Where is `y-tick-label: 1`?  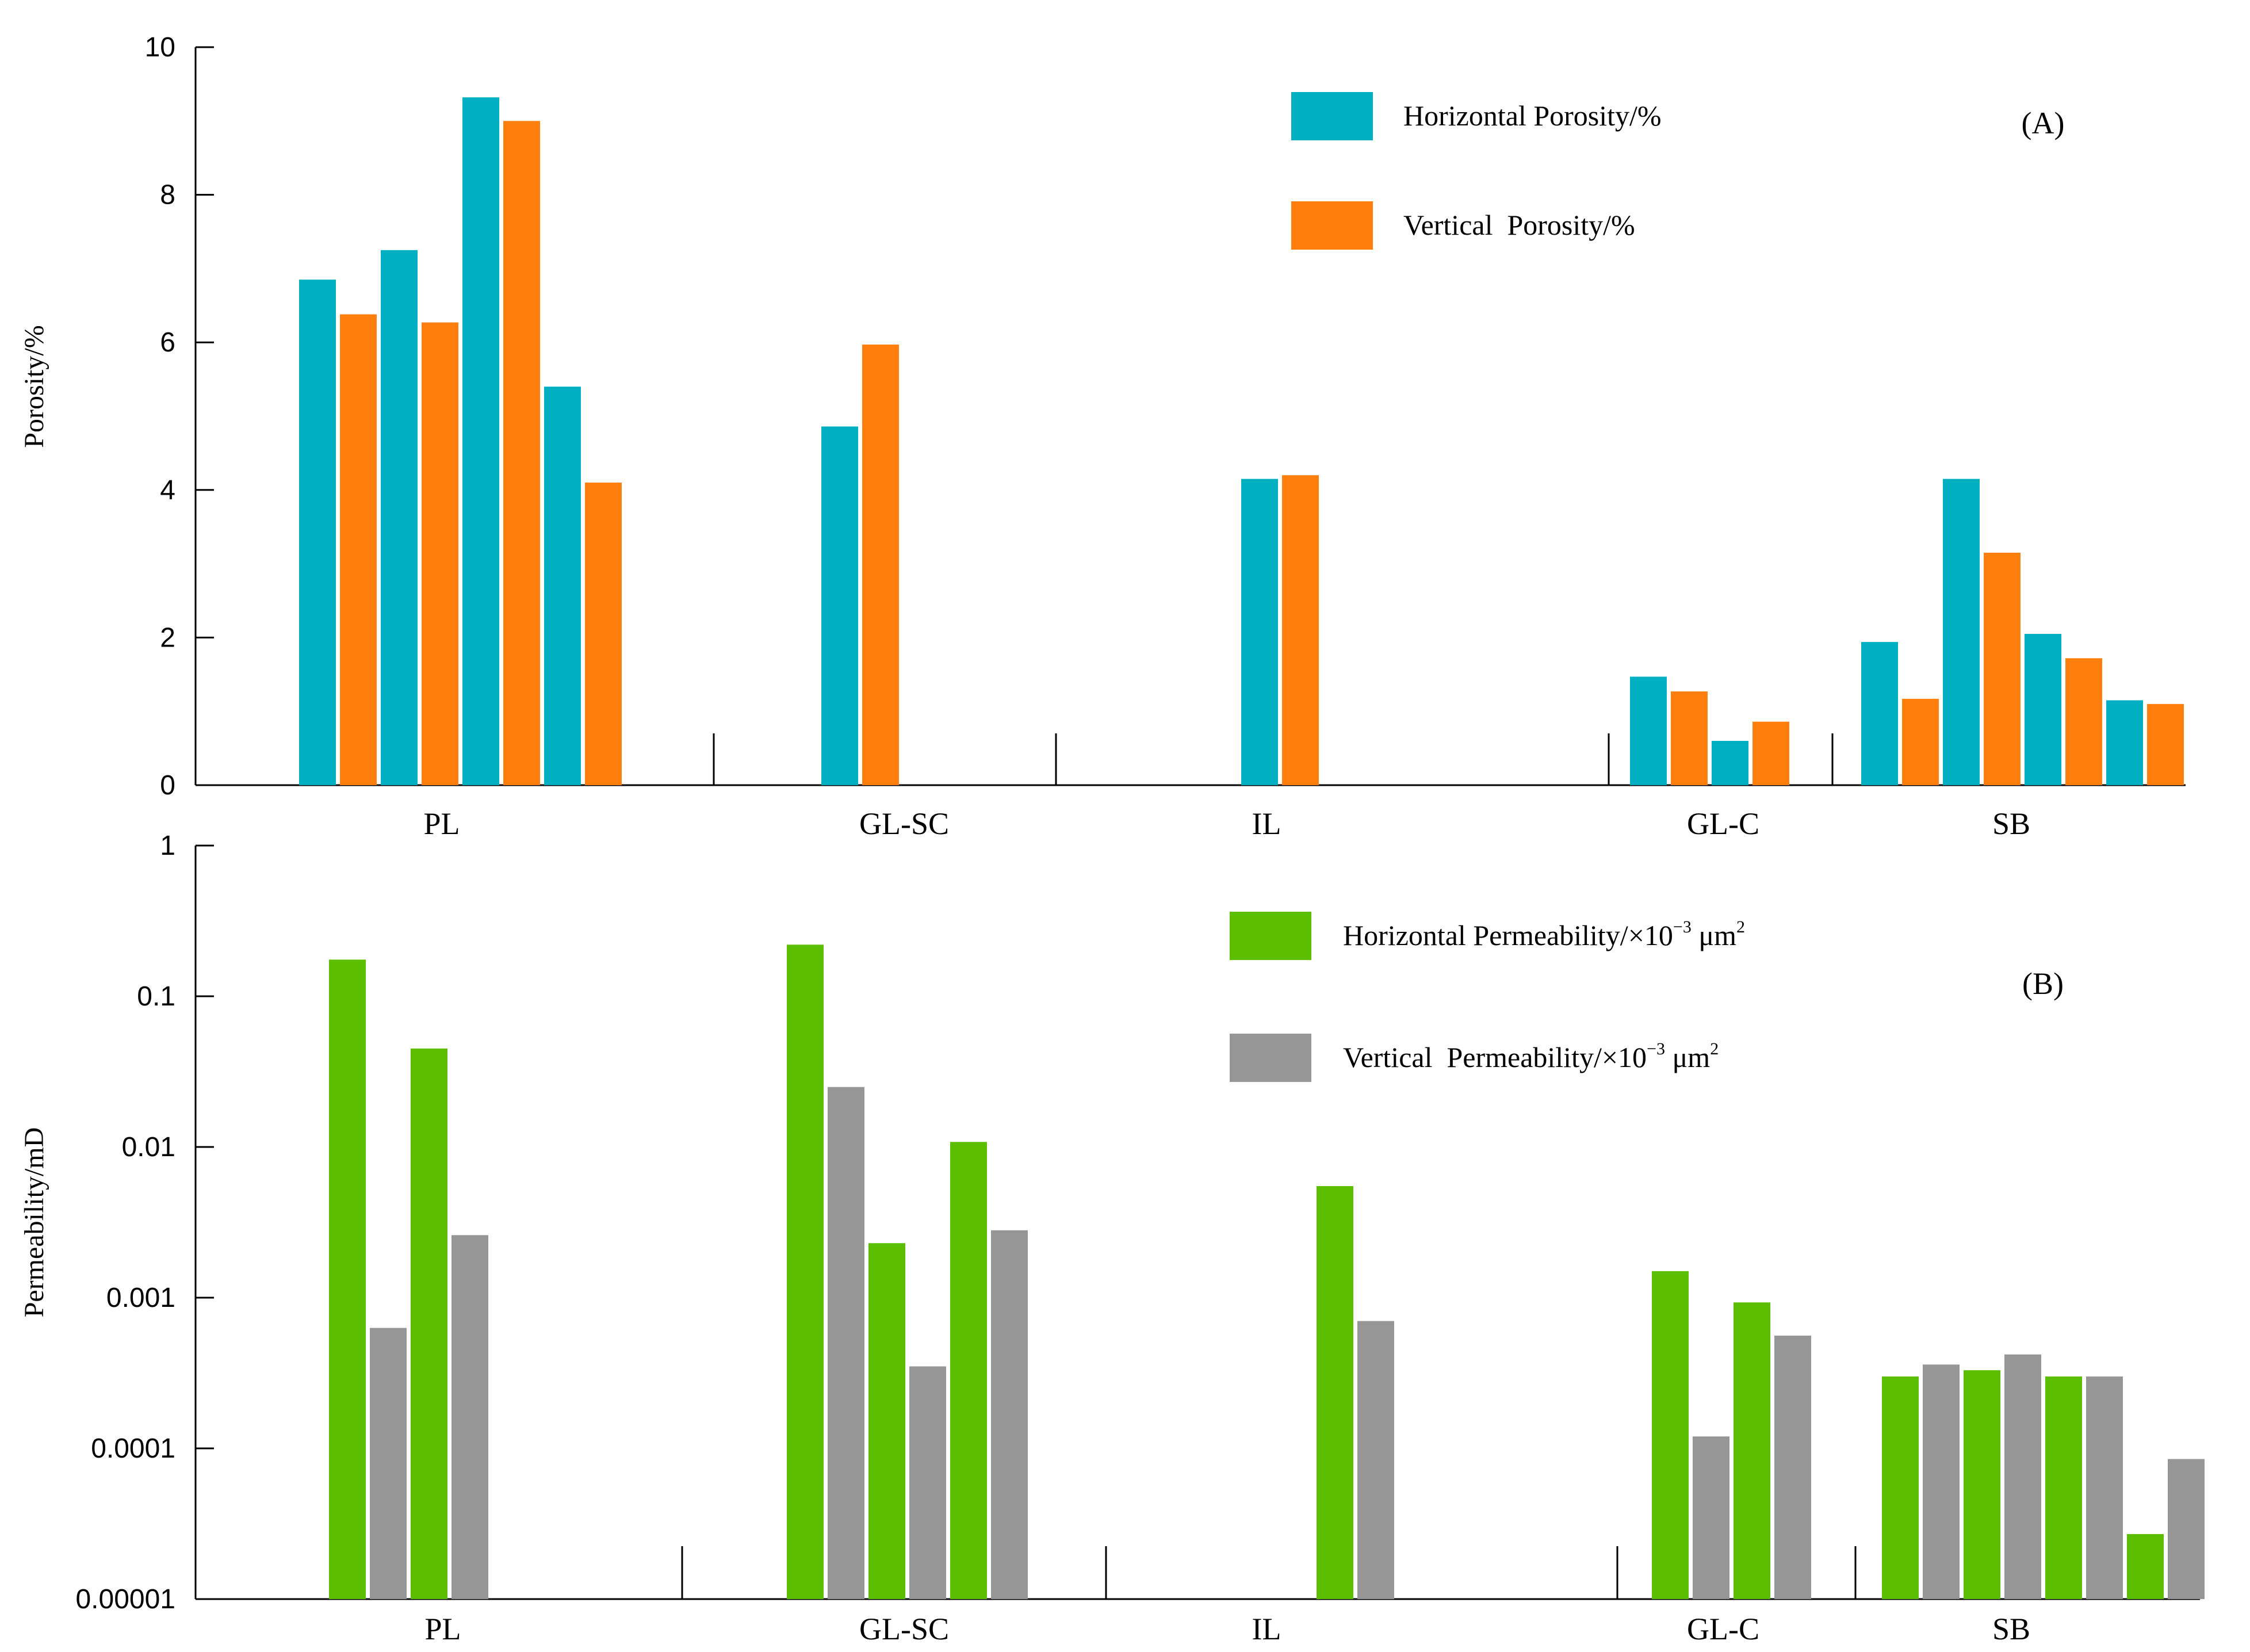
y-tick-label: 1 is located at coordinates (167, 846).